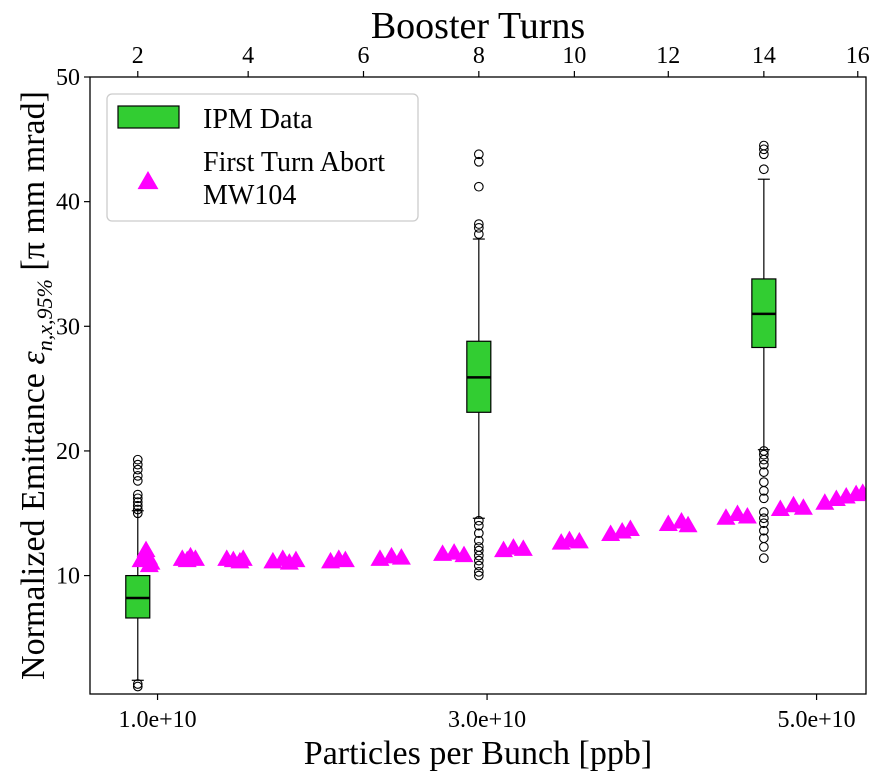 This screenshot has height=781, width=881. What do you see at coordinates (816, 720) in the screenshot?
I see `x-tick-label: 5.0e+10` at bounding box center [816, 720].